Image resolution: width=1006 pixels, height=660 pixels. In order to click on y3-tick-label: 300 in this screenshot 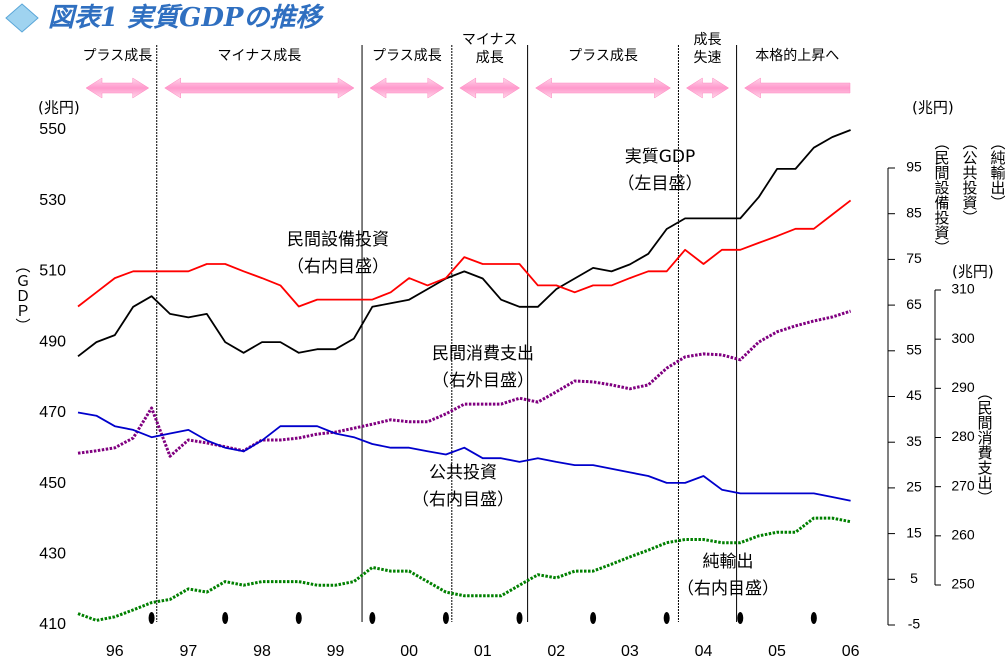, I will do `click(963, 338)`.